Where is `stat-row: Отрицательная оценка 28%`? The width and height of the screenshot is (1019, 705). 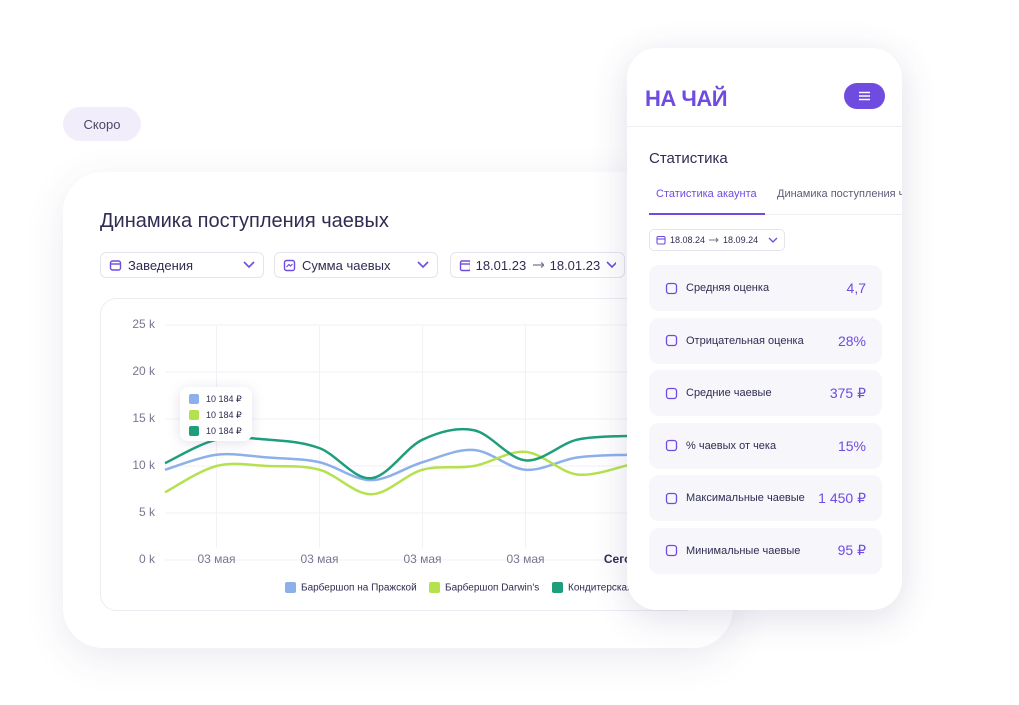 stat-row: Отрицательная оценка 28% is located at coordinates (765, 340).